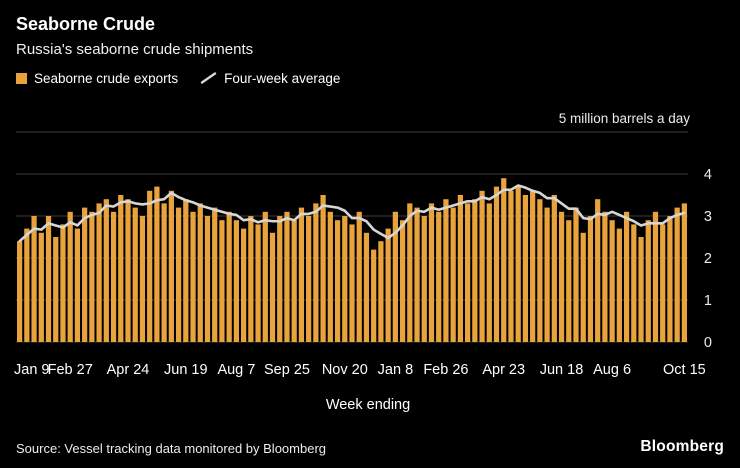 The height and width of the screenshot is (468, 740). What do you see at coordinates (287, 370) in the screenshot?
I see `svg-text: Sep 25` at bounding box center [287, 370].